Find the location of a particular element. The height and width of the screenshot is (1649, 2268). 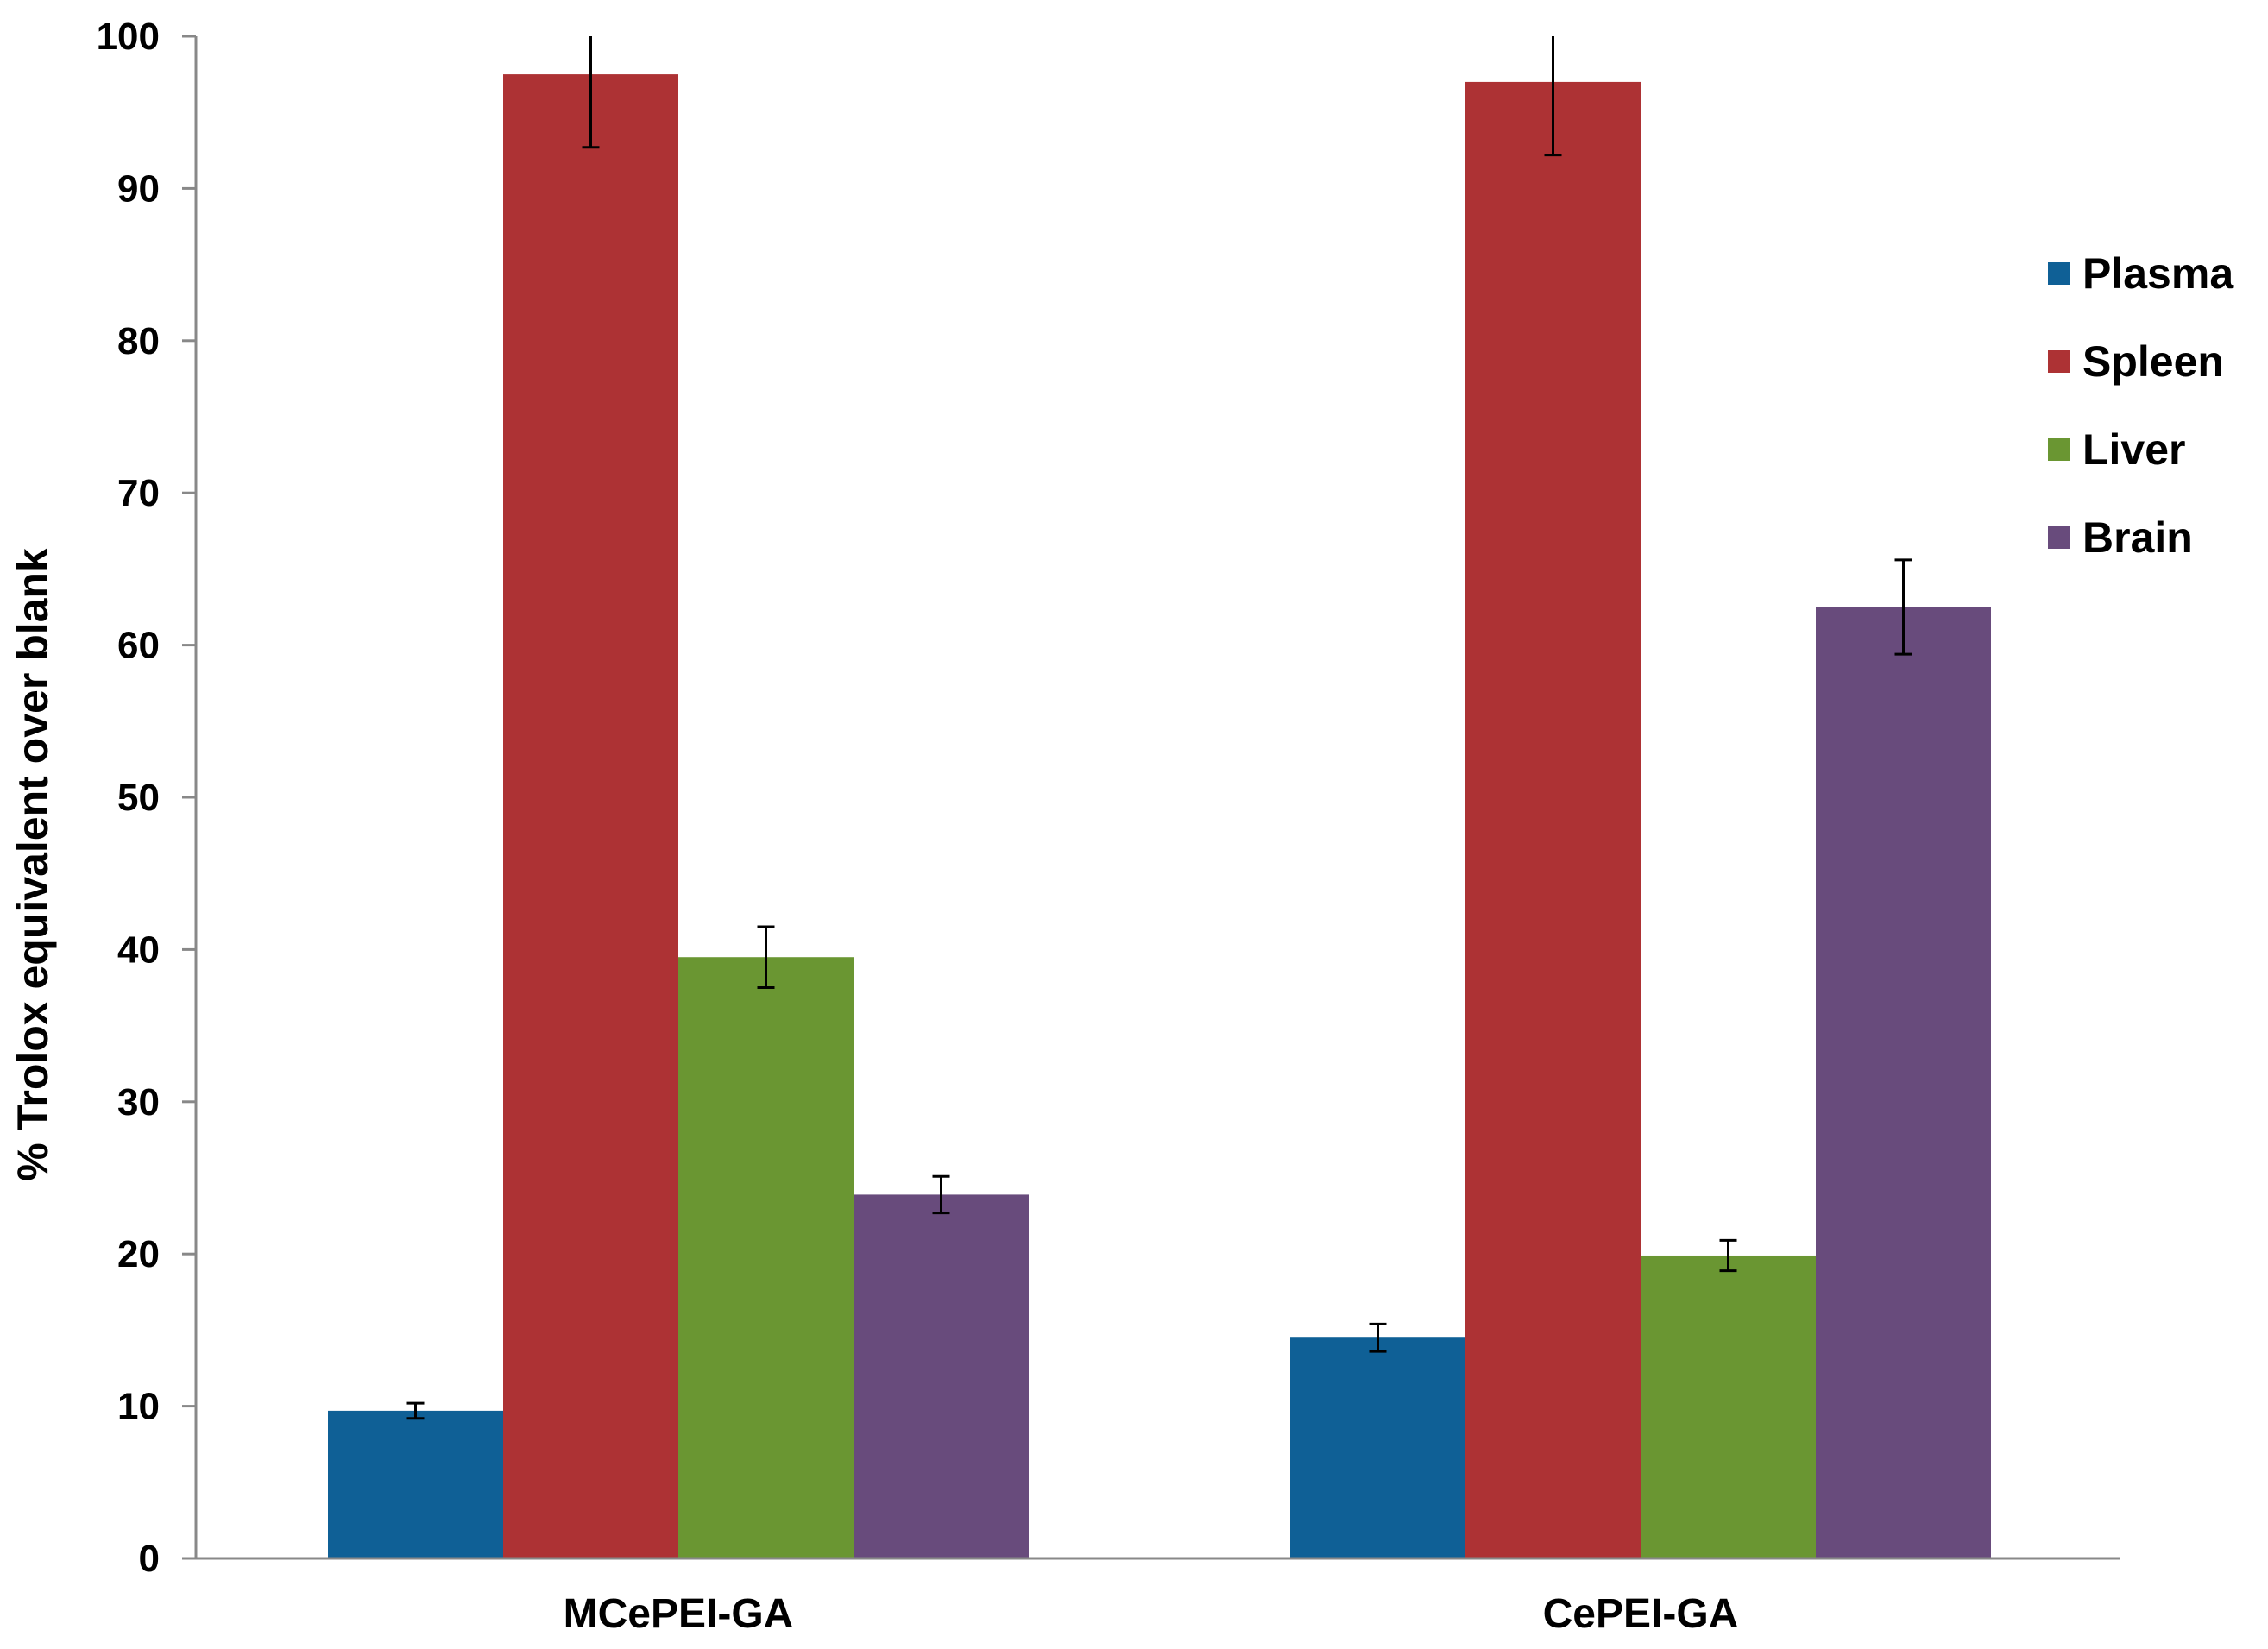

x-category-label: CePEI-GA is located at coordinates (1641, 1614).